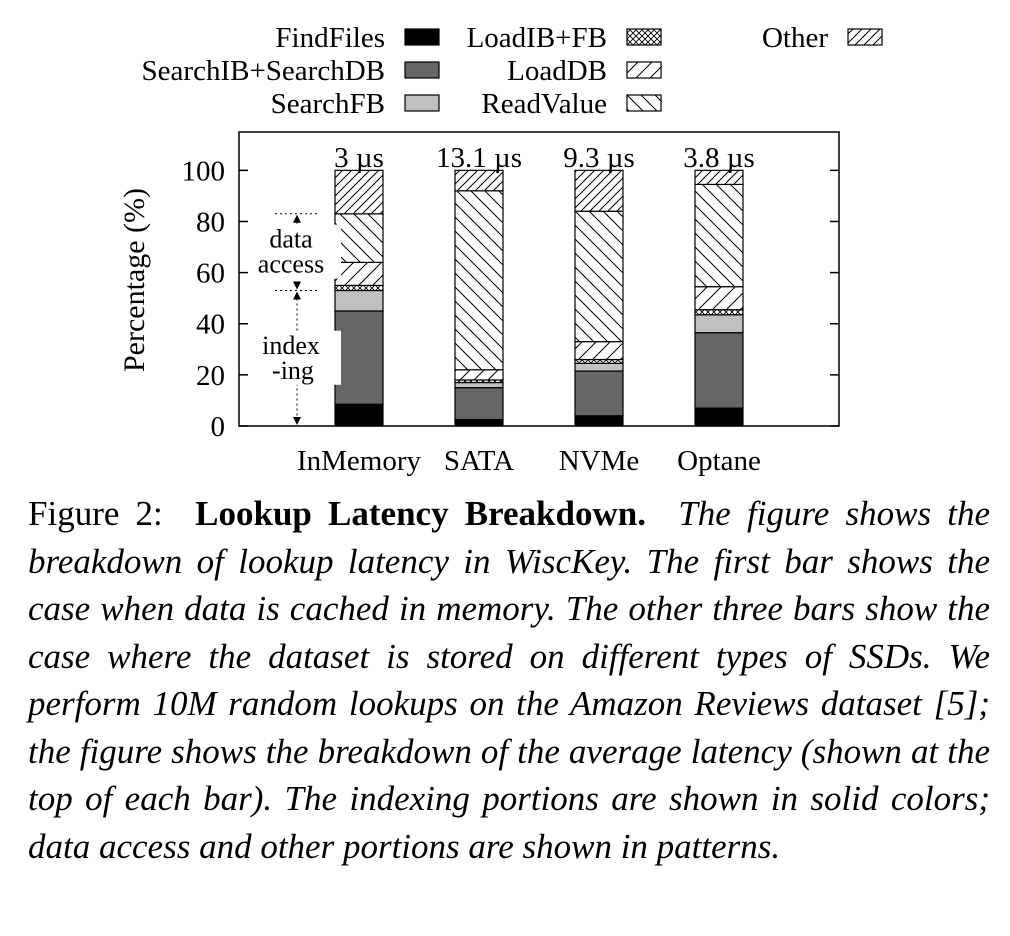 The width and height of the screenshot is (1010, 936). I want to click on bar-segment-optane-readvalue, so click(719, 235).